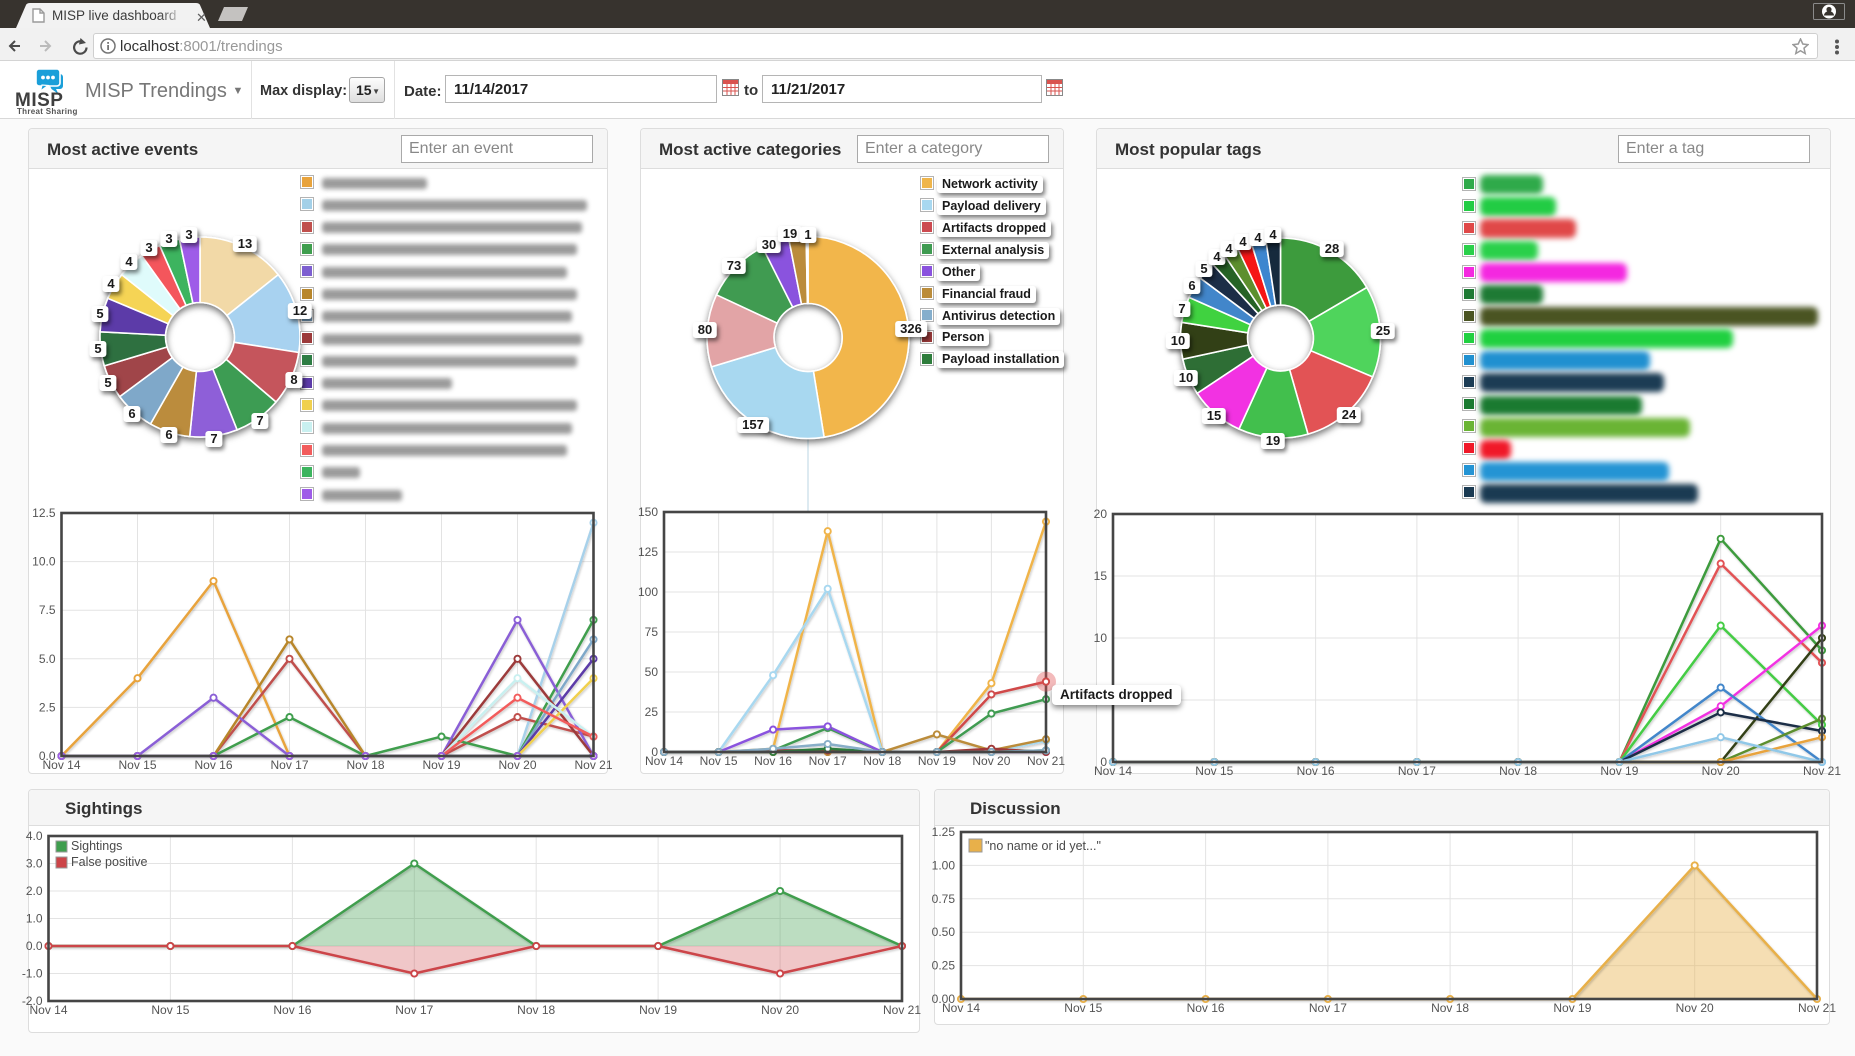  I want to click on svg-text: 12.5, so click(44, 513).